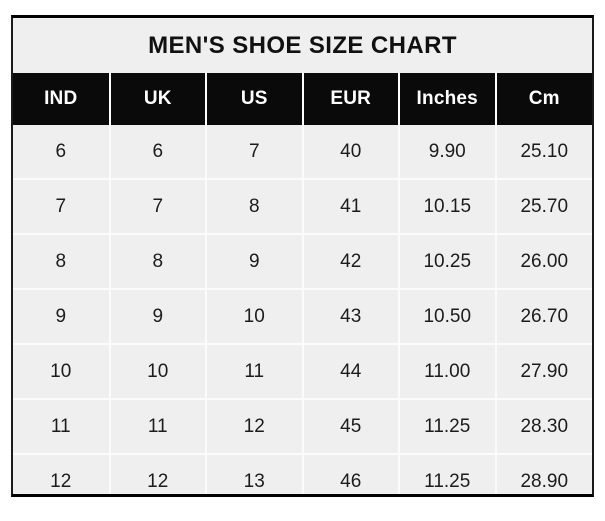 Image resolution: width=605 pixels, height=521 pixels. I want to click on cell-ind: 12, so click(62, 474).